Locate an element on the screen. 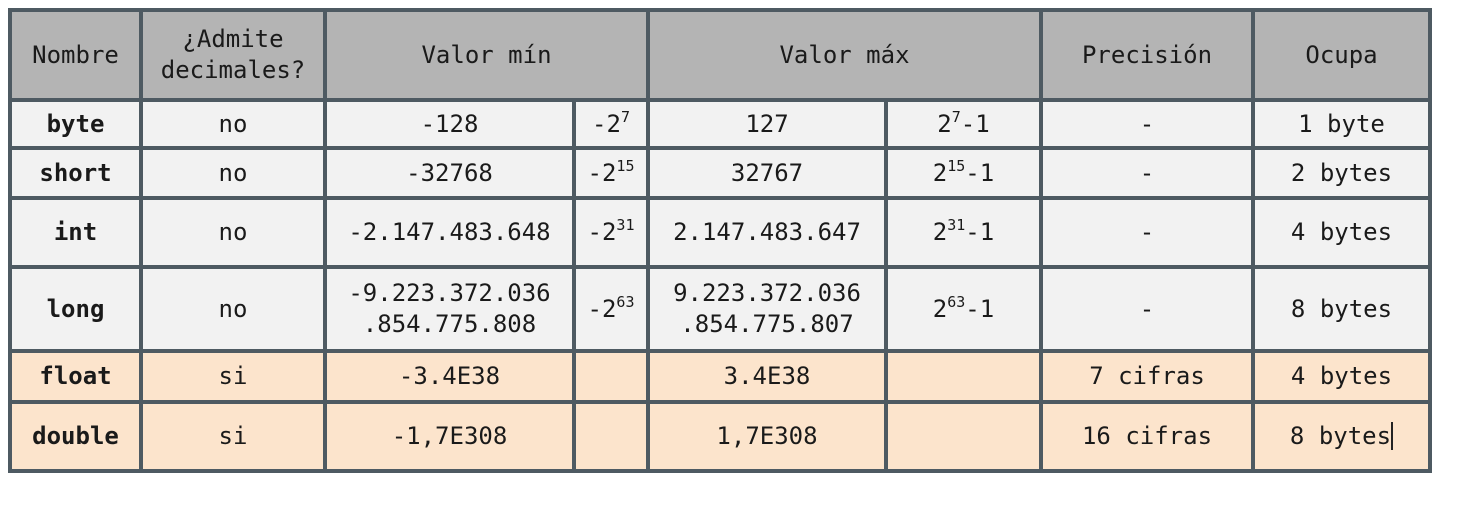 This screenshot has height=525, width=1477. min-value-cell: -9.223.372.036 .854.775.808 is located at coordinates (449, 309).